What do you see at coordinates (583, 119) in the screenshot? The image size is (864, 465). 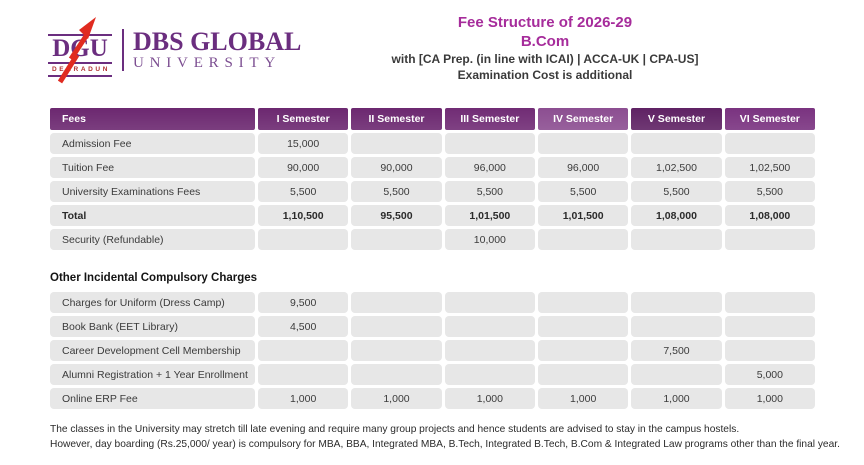 I see `fee-table-header-semester-4: IV Semester` at bounding box center [583, 119].